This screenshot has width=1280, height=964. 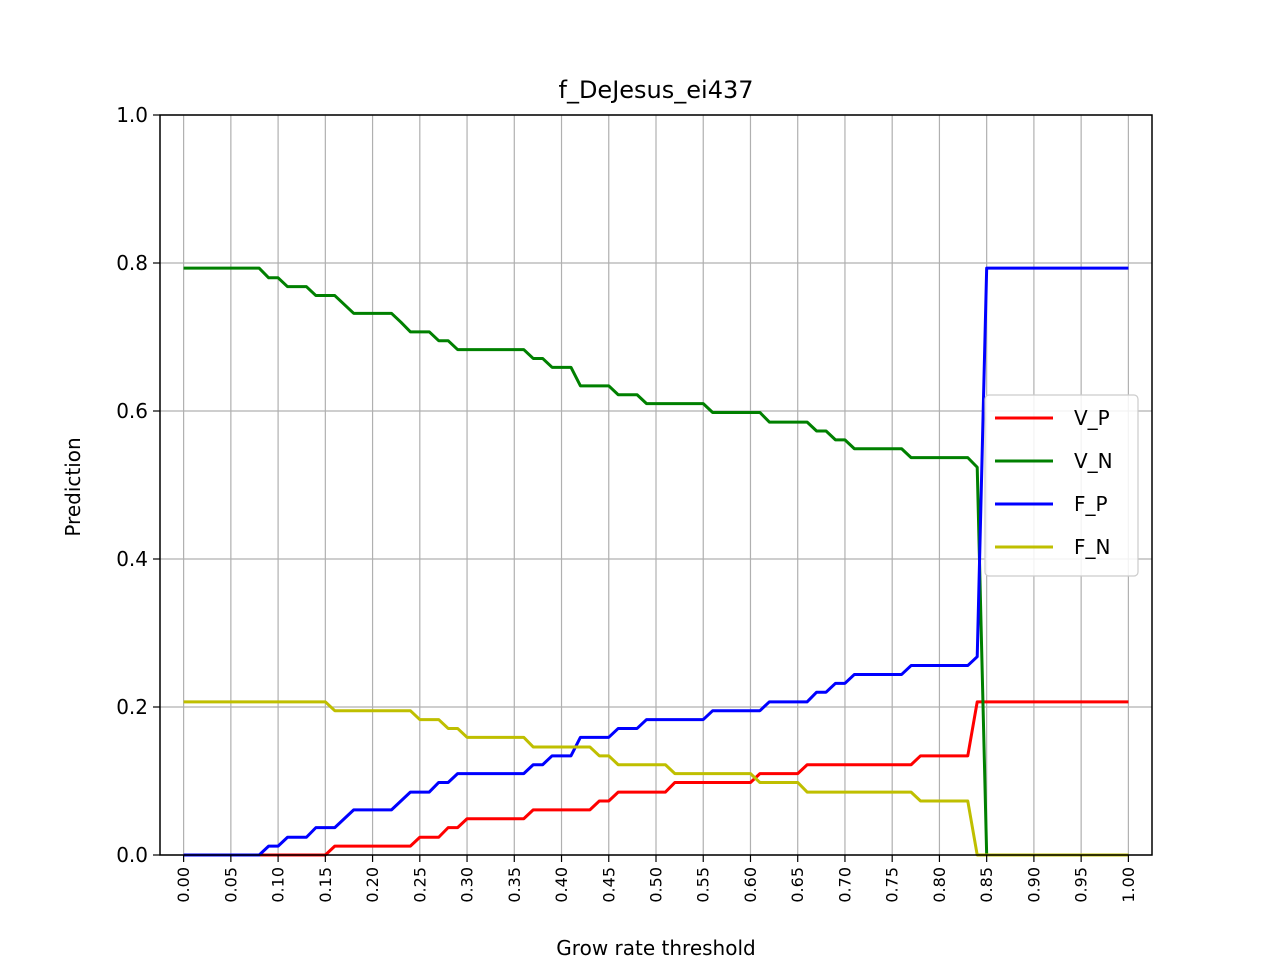 I want to click on y-tick-label: 0.6, so click(x=132, y=411).